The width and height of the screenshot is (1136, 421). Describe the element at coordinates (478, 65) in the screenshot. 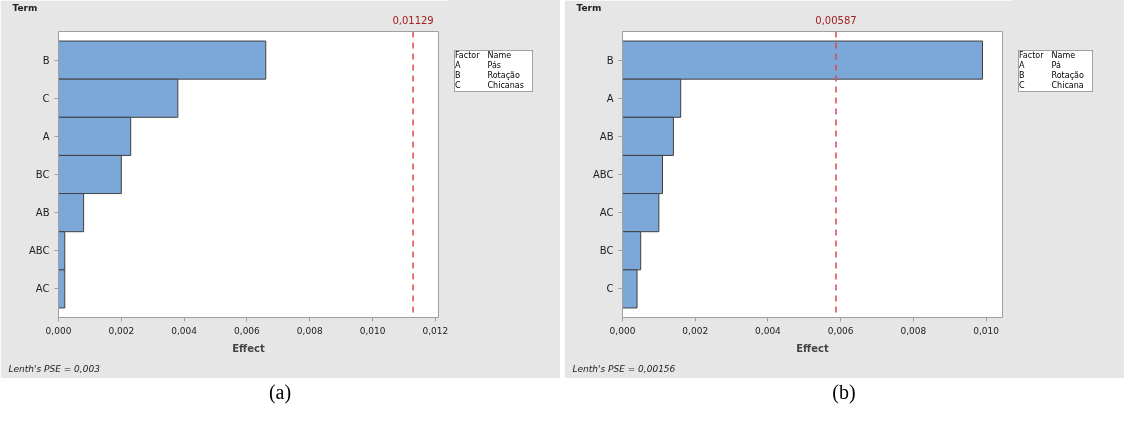

I see `text: A Pás` at that location.